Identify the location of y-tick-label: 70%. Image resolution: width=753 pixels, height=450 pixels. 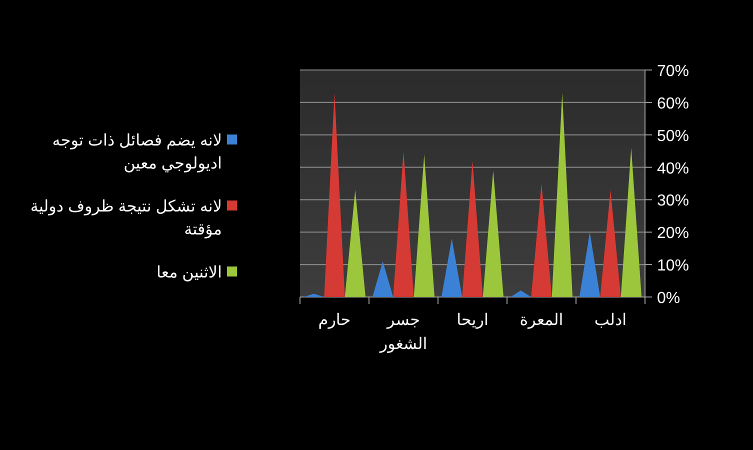
(673, 71).